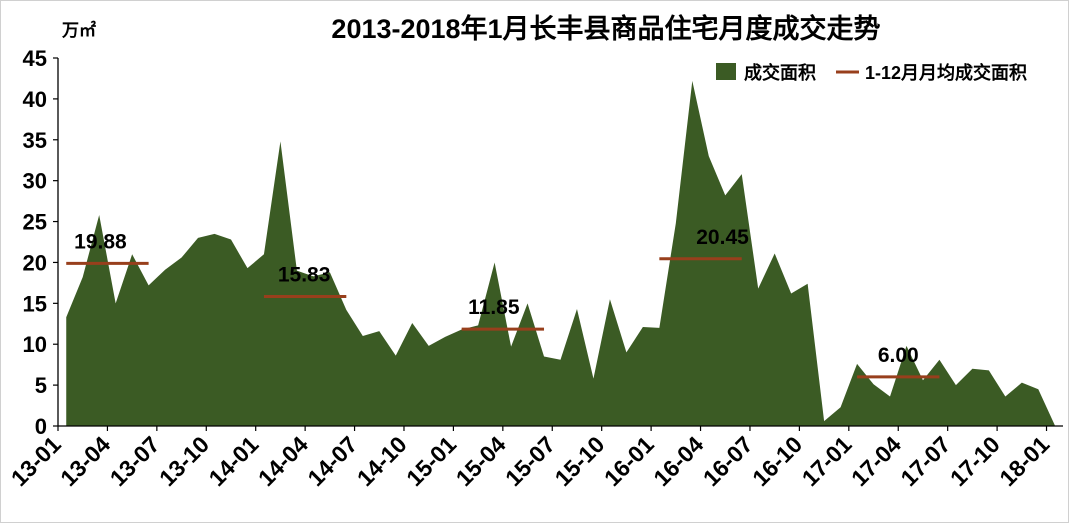 The width and height of the screenshot is (1069, 523). Describe the element at coordinates (605, 28) in the screenshot. I see `chart-title: 2013-2018年1月长丰县商品住宅月度成交走势` at that location.